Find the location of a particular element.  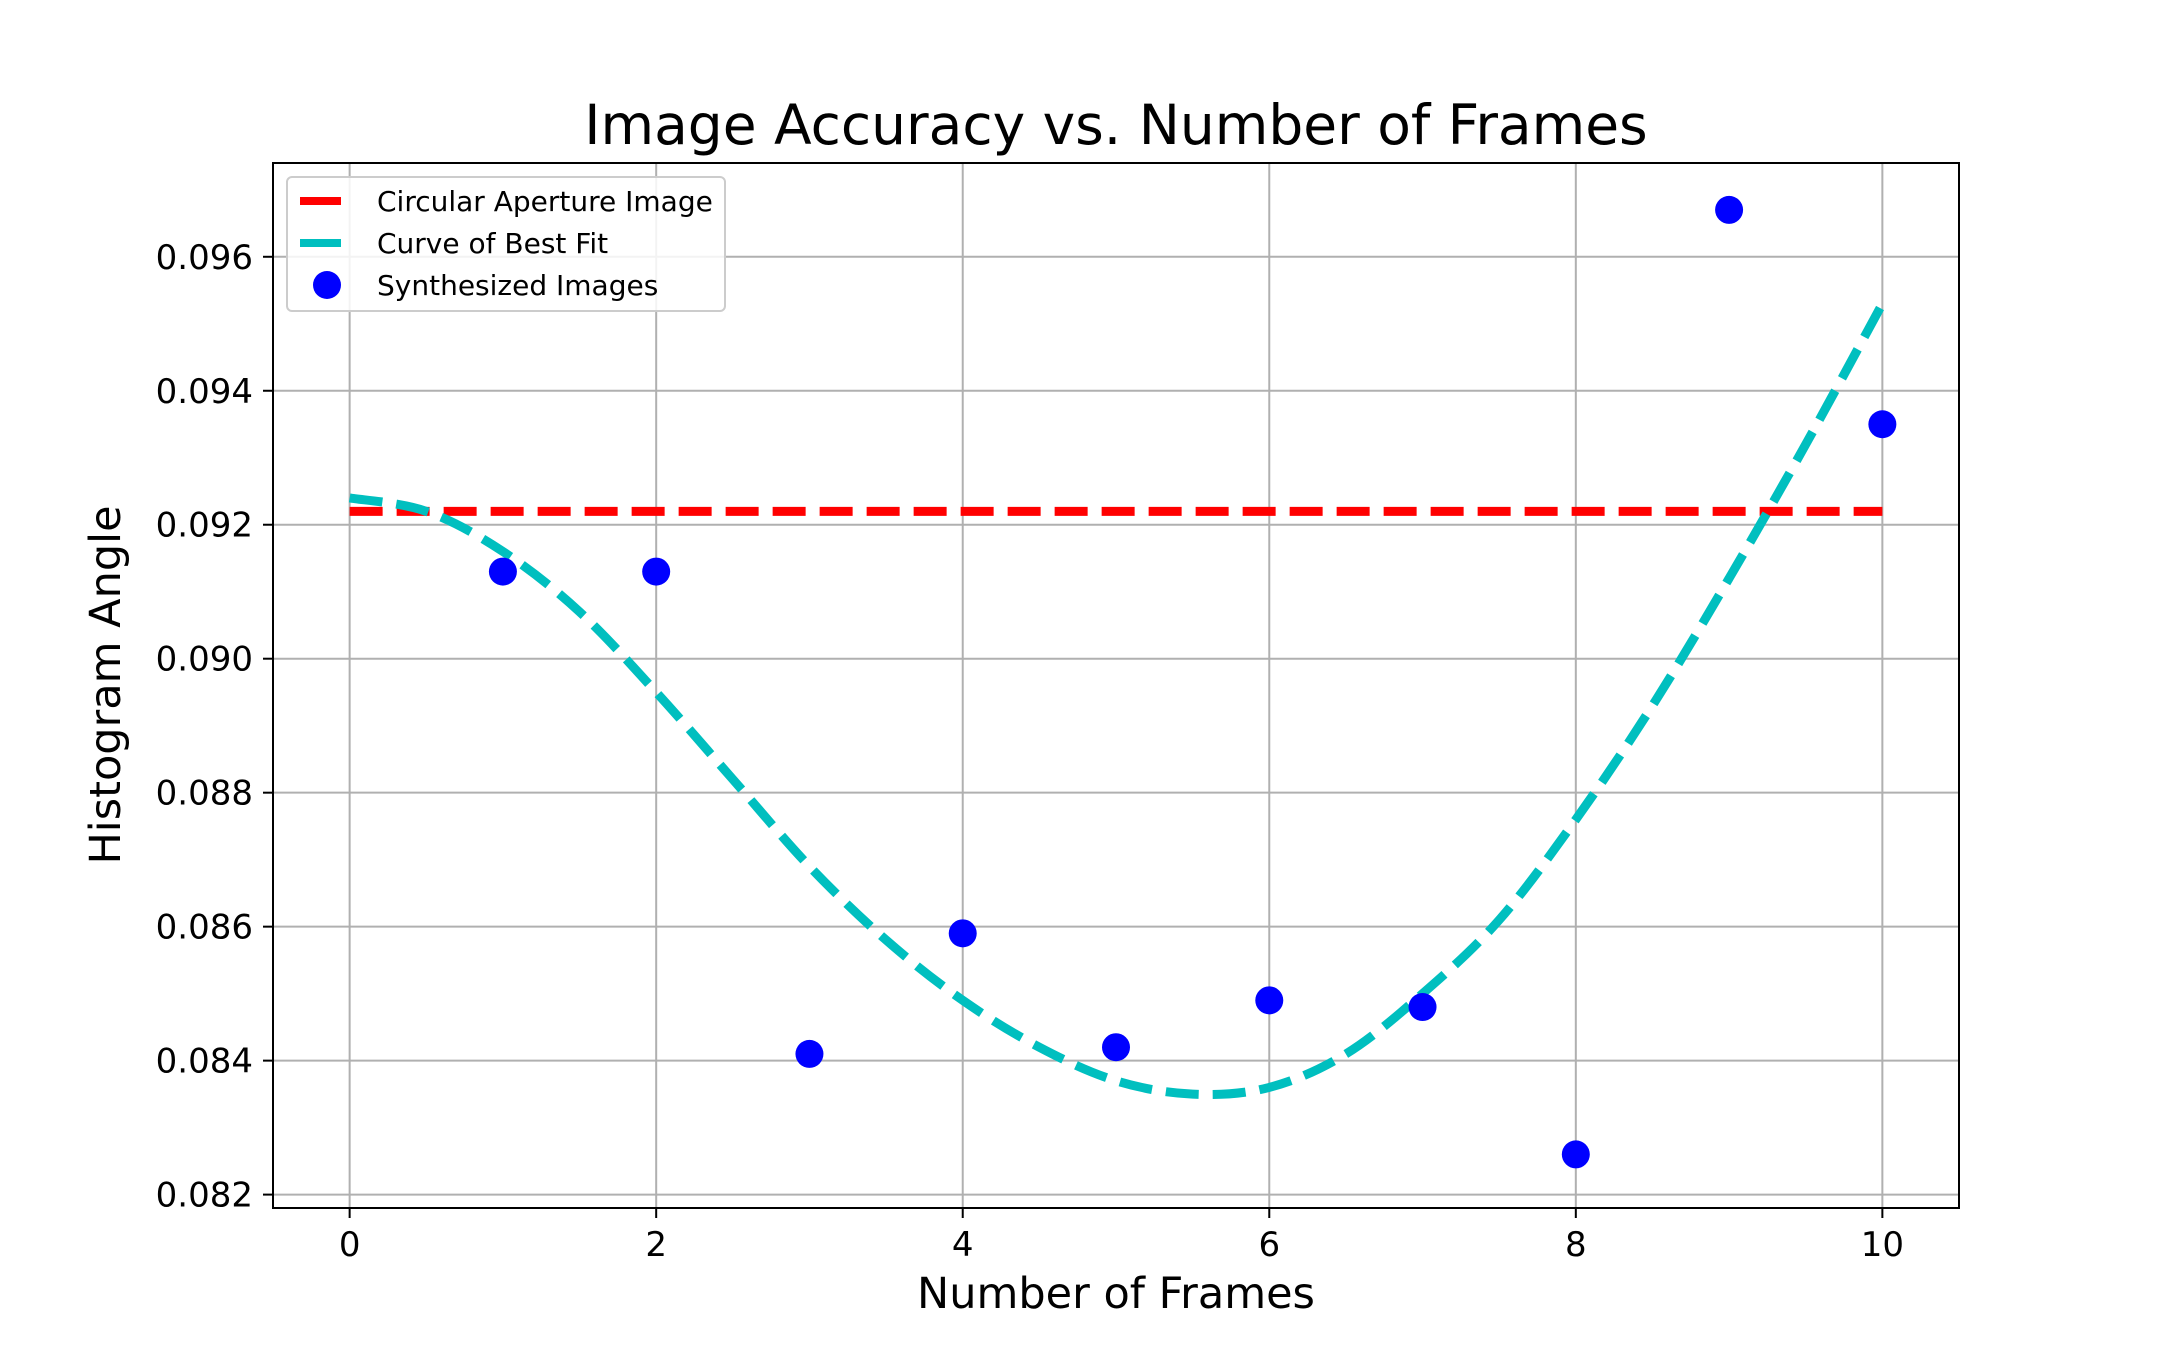

y-tick-label: 0.082 is located at coordinates (204, 1196).